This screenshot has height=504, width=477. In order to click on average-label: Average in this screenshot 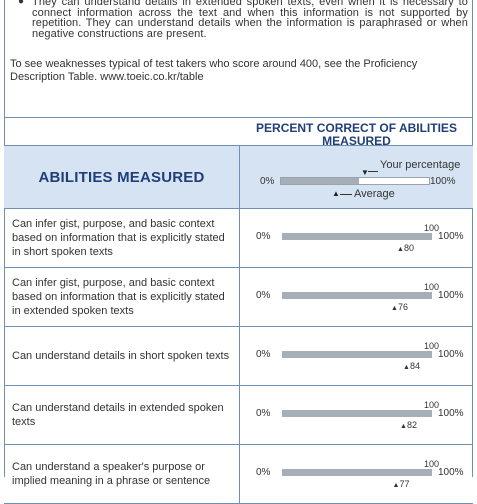, I will do `click(374, 194)`.